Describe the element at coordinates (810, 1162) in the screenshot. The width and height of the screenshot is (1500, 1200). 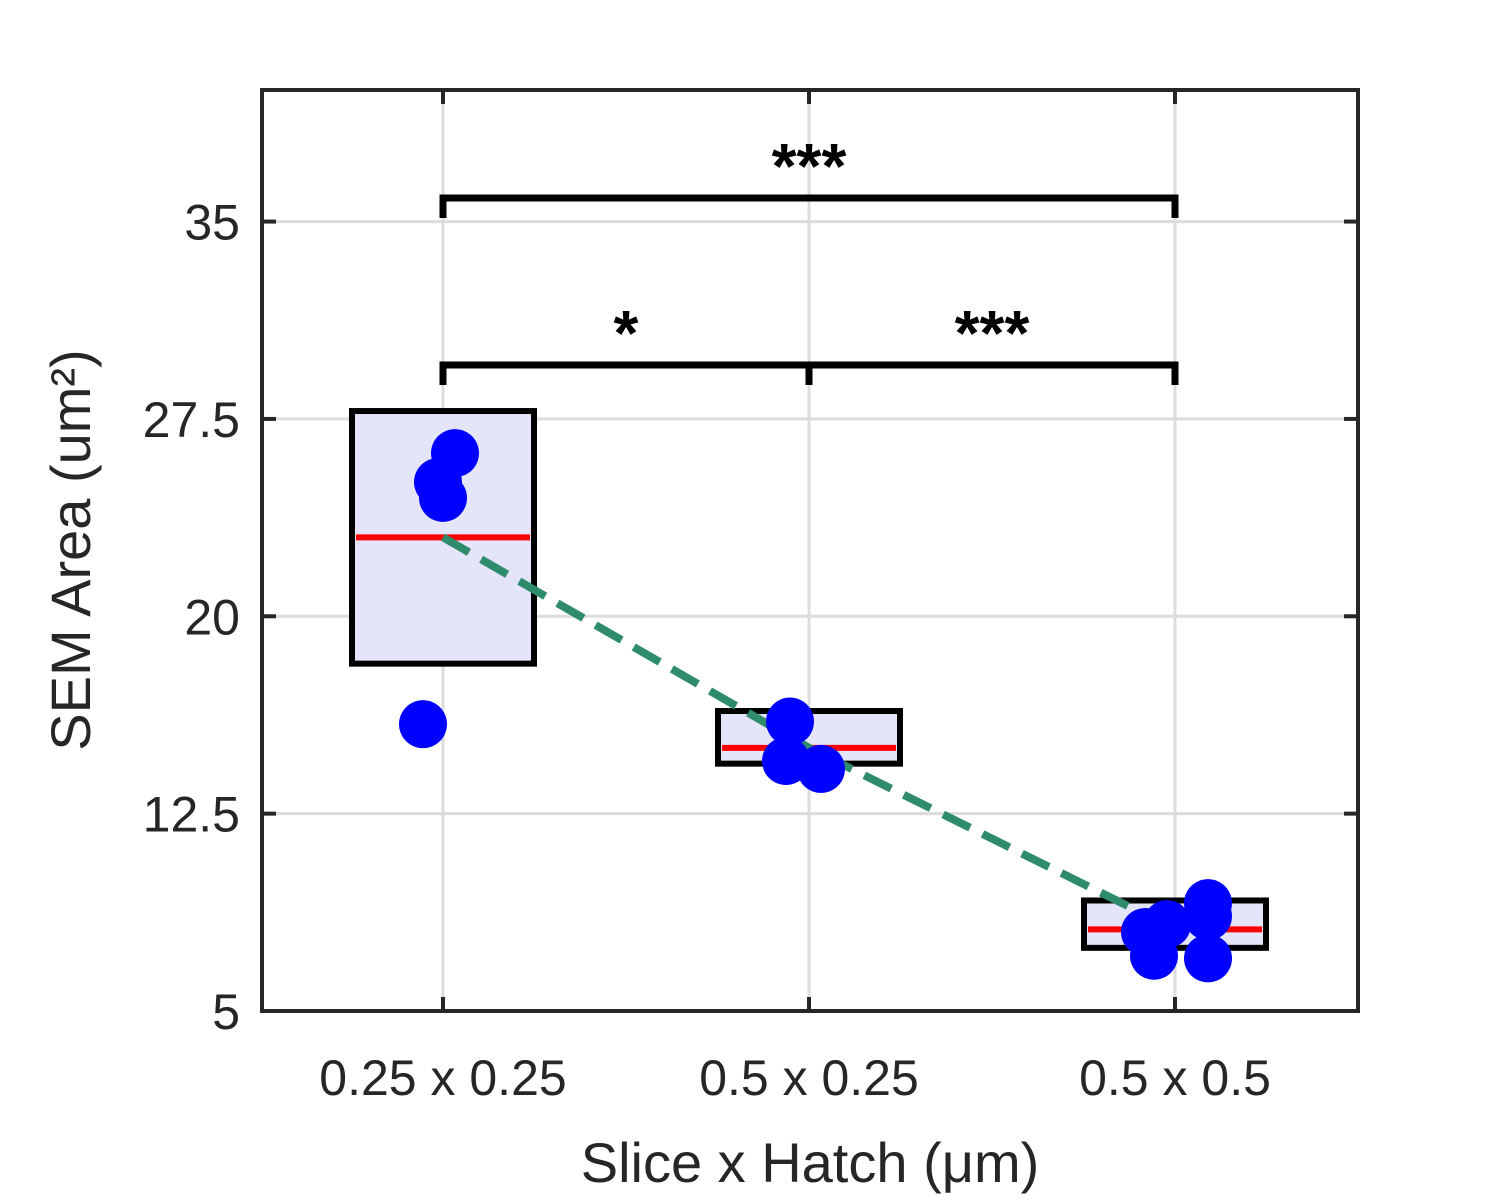
I see `x-axis-label: Slice x Hatch (μm)` at that location.